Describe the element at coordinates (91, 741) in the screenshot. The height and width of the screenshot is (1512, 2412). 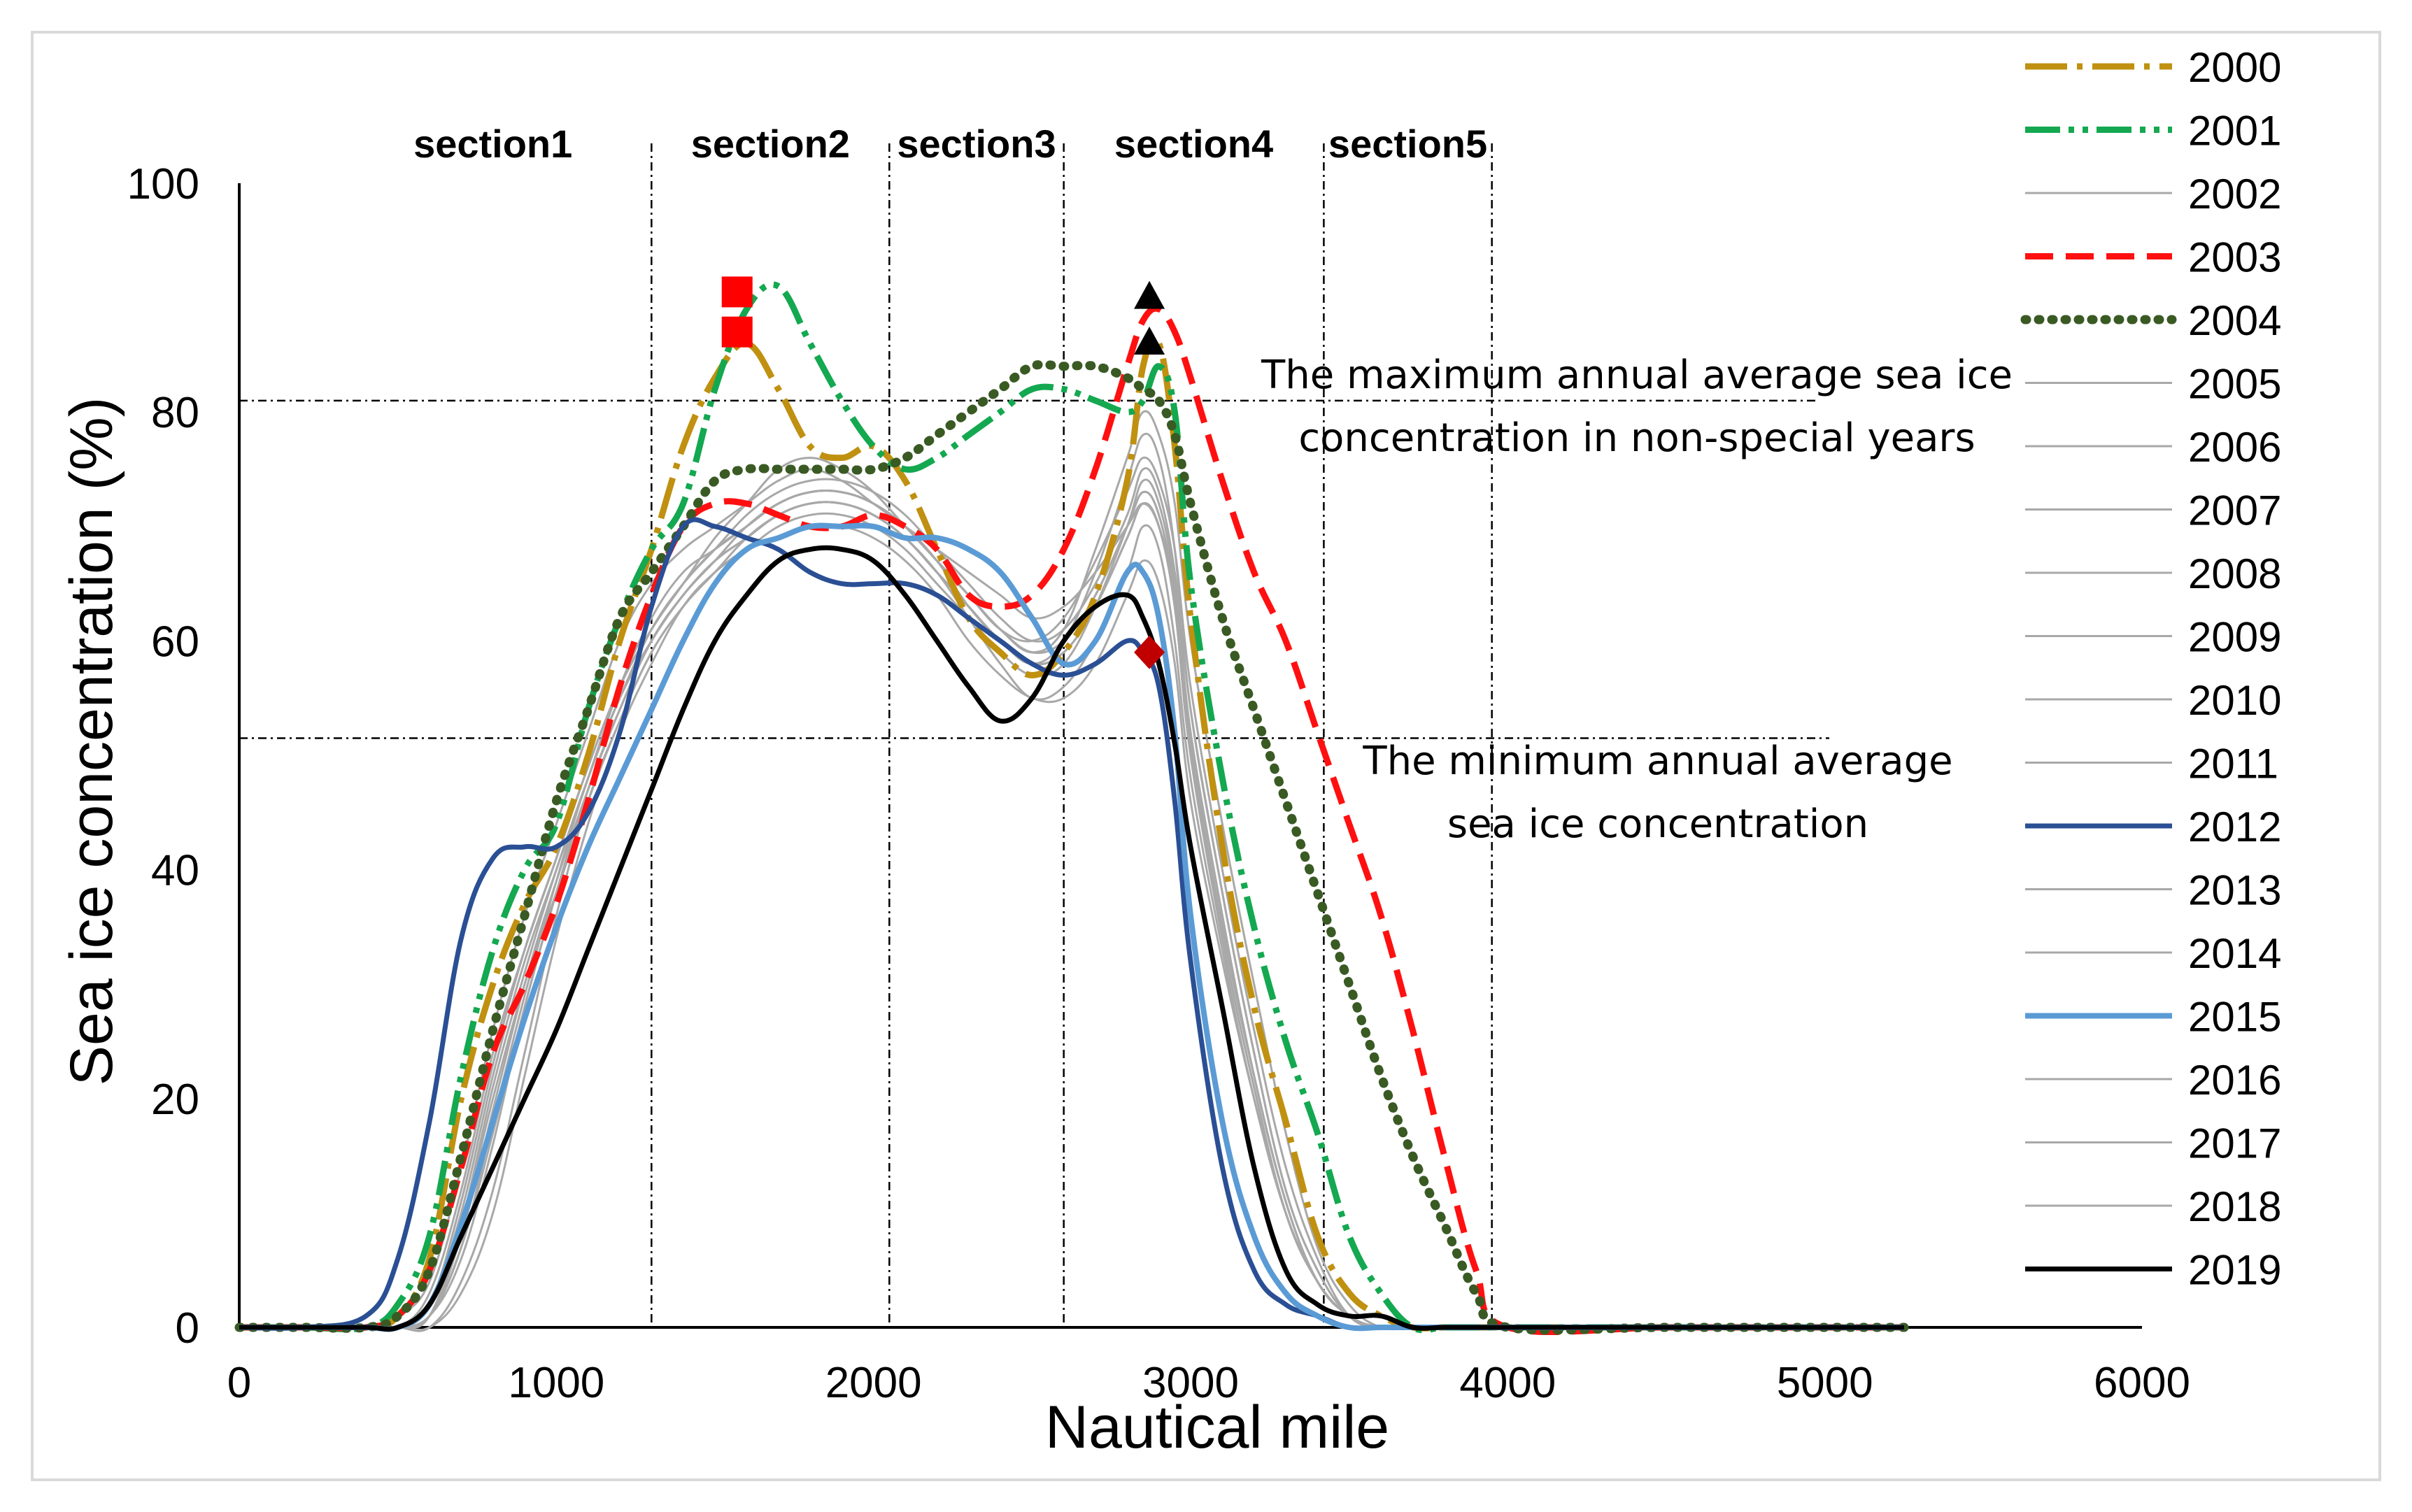
I see `y-axis-title: Sea ice concentration (%)` at that location.